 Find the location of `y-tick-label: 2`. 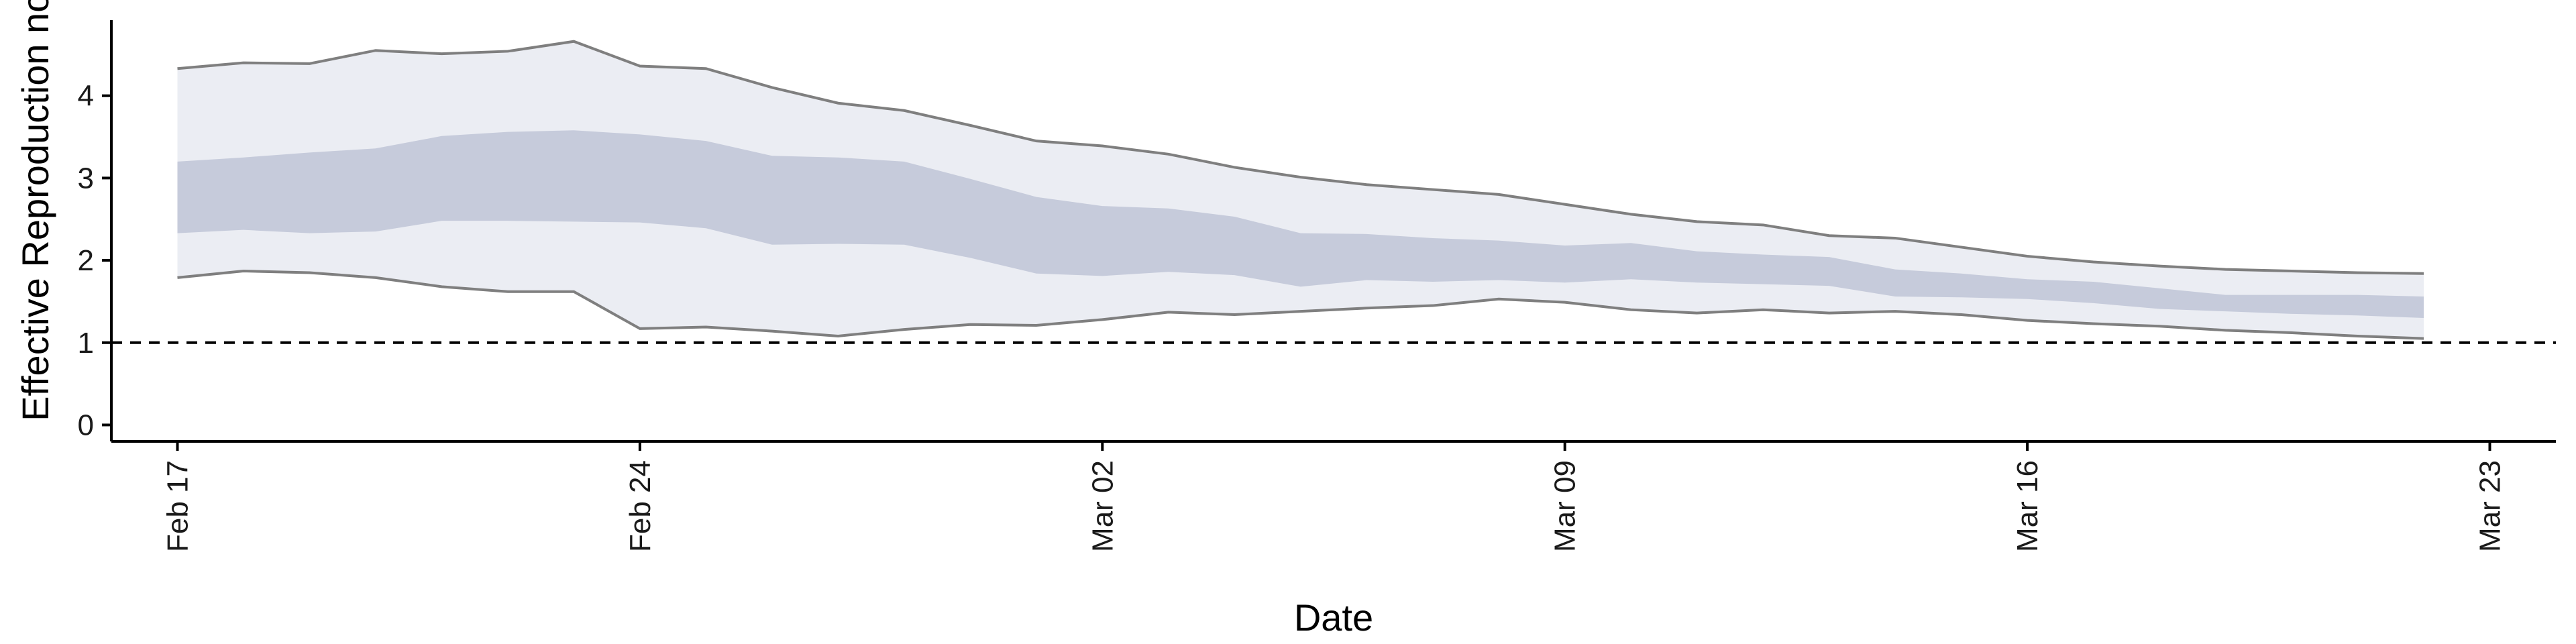

y-tick-label: 2 is located at coordinates (86, 260).